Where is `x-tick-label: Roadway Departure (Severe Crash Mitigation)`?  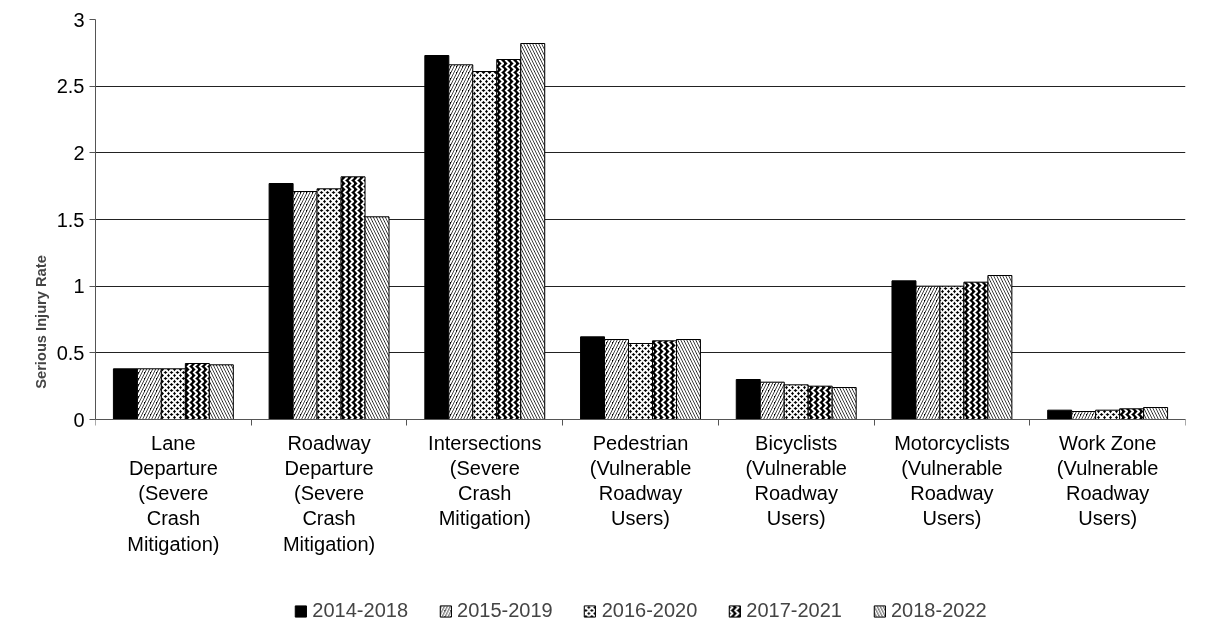
x-tick-label: Roadway Departure (Severe Crash Mitigation) is located at coordinates (329, 493).